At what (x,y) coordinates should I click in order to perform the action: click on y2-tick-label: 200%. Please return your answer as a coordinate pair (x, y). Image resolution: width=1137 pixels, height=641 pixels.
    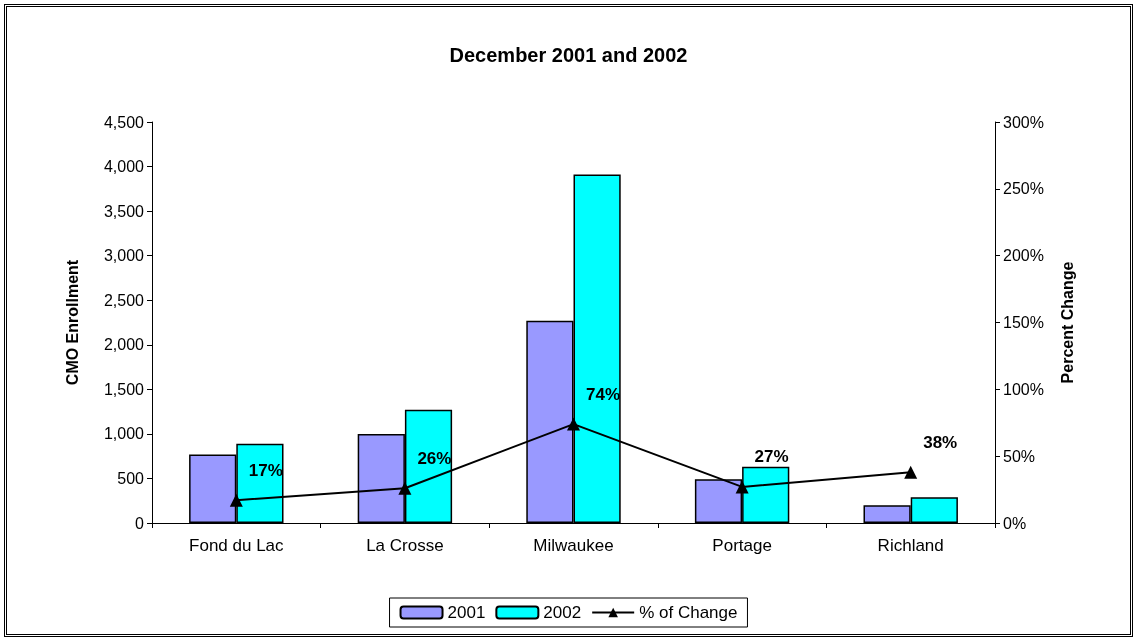
    Looking at the image, I should click on (1023, 256).